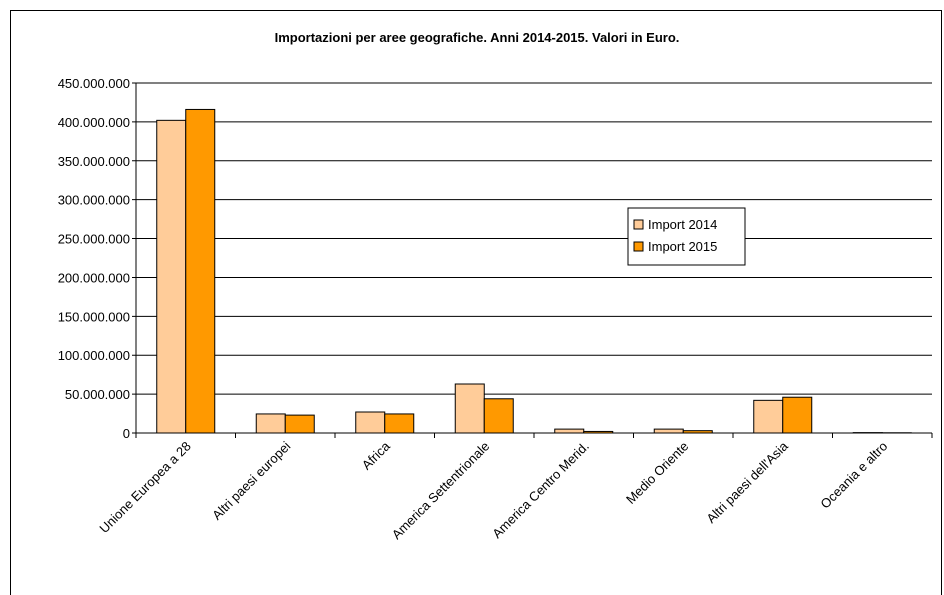 This screenshot has height=595, width=944. What do you see at coordinates (94, 83) in the screenshot?
I see `y-tick-label: 450.000.000` at bounding box center [94, 83].